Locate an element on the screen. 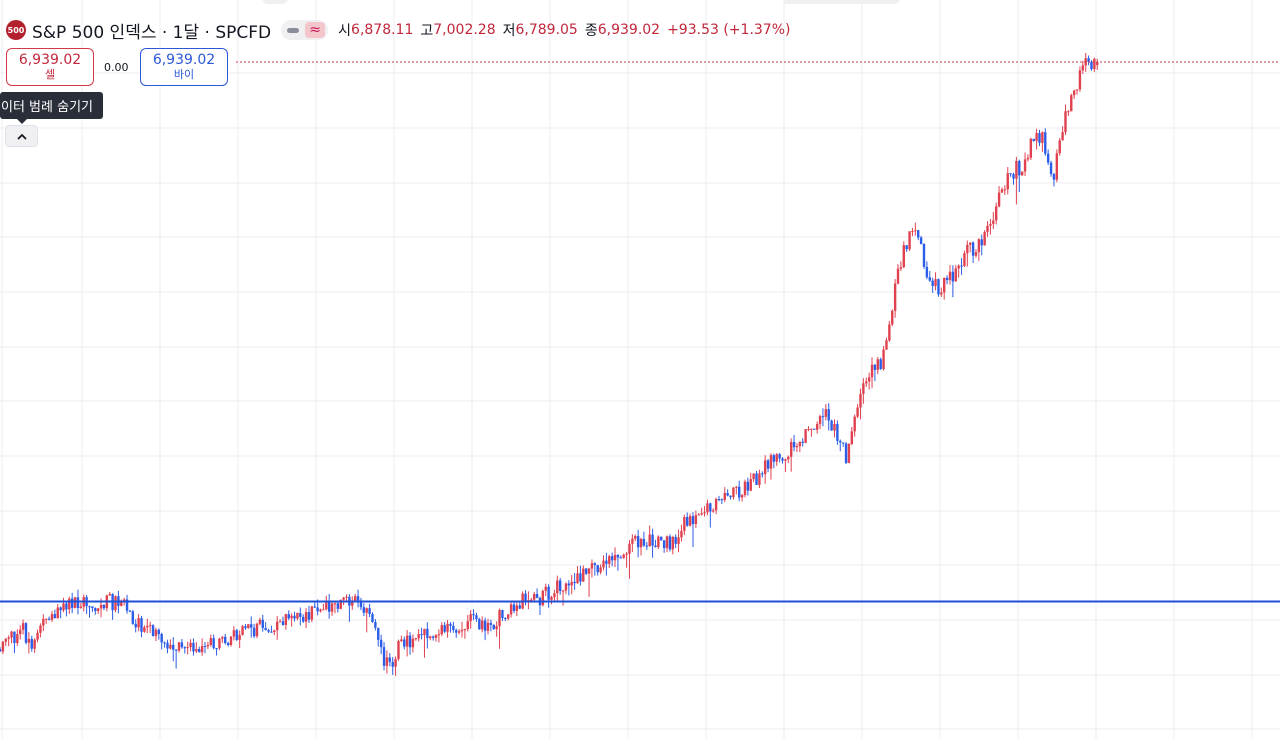 The width and height of the screenshot is (1280, 739). symbol-title: S&P 500 인덱스 · 1달 · SPCFD is located at coordinates (152, 32).